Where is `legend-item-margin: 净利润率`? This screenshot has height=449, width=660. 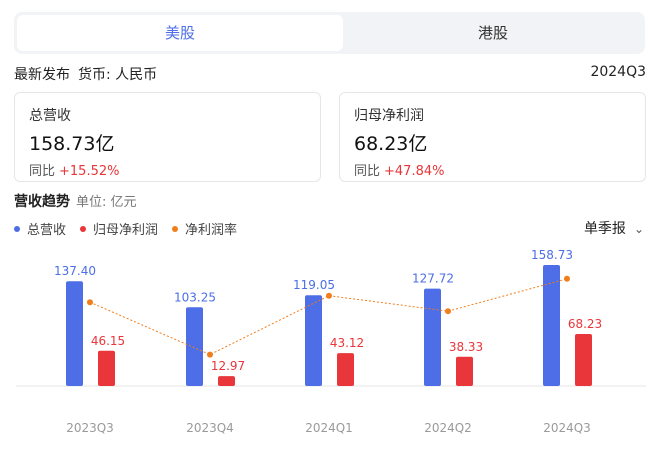
legend-item-margin: 净利润率 is located at coordinates (204, 228).